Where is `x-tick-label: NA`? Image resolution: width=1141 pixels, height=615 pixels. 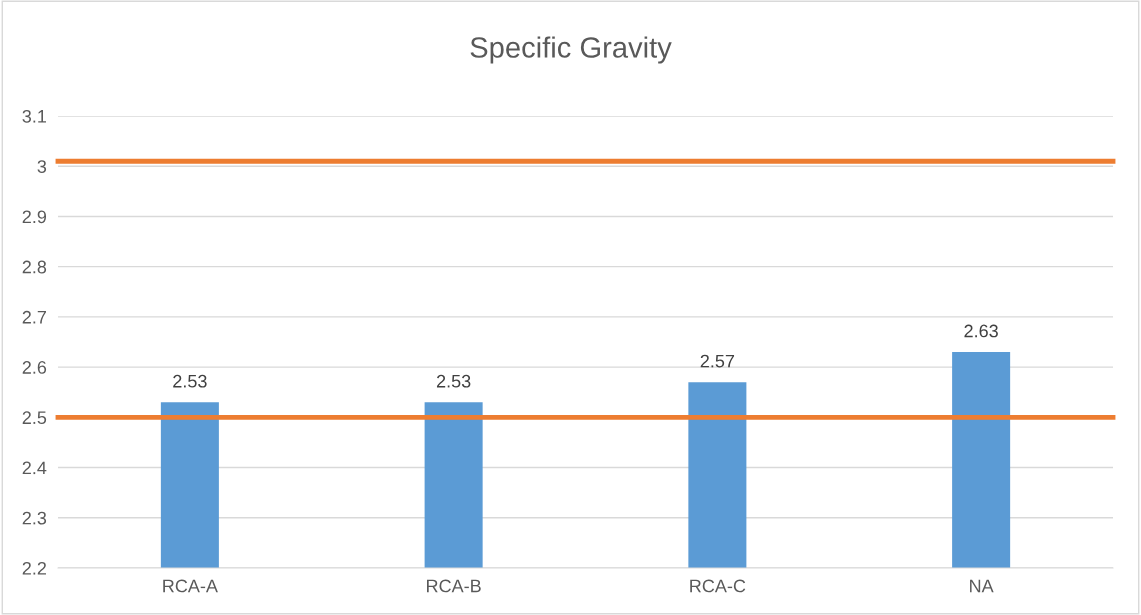
x-tick-label: NA is located at coordinates (982, 586).